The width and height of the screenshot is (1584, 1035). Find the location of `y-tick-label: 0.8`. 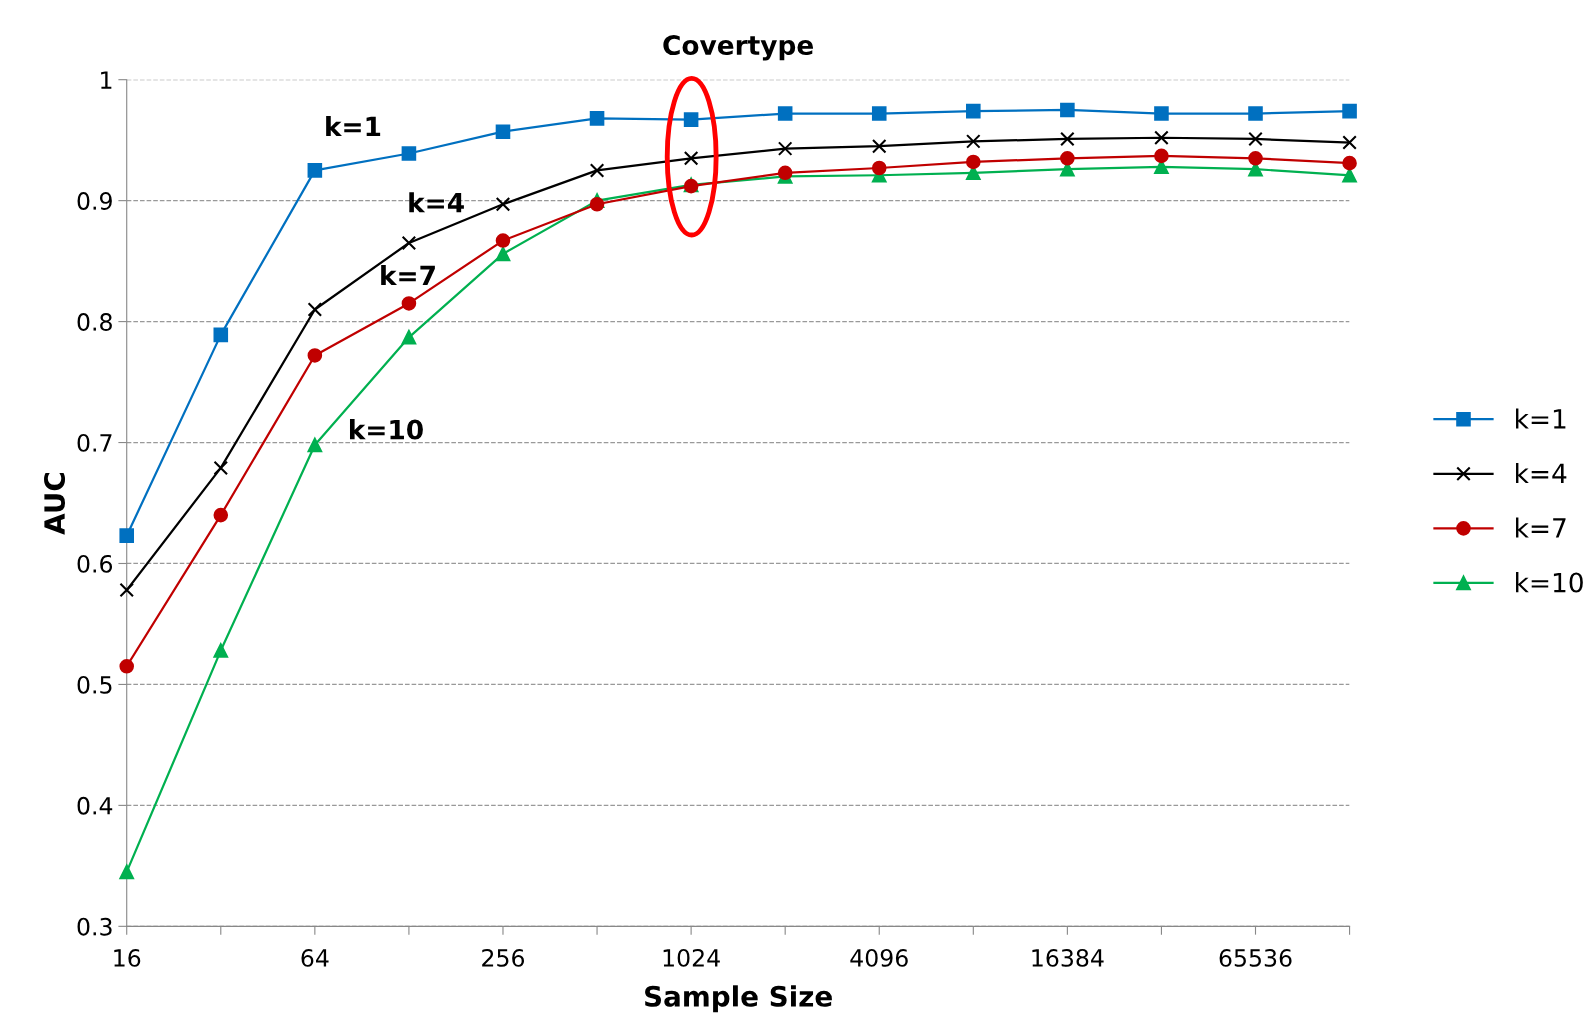

y-tick-label: 0.8 is located at coordinates (94, 322).